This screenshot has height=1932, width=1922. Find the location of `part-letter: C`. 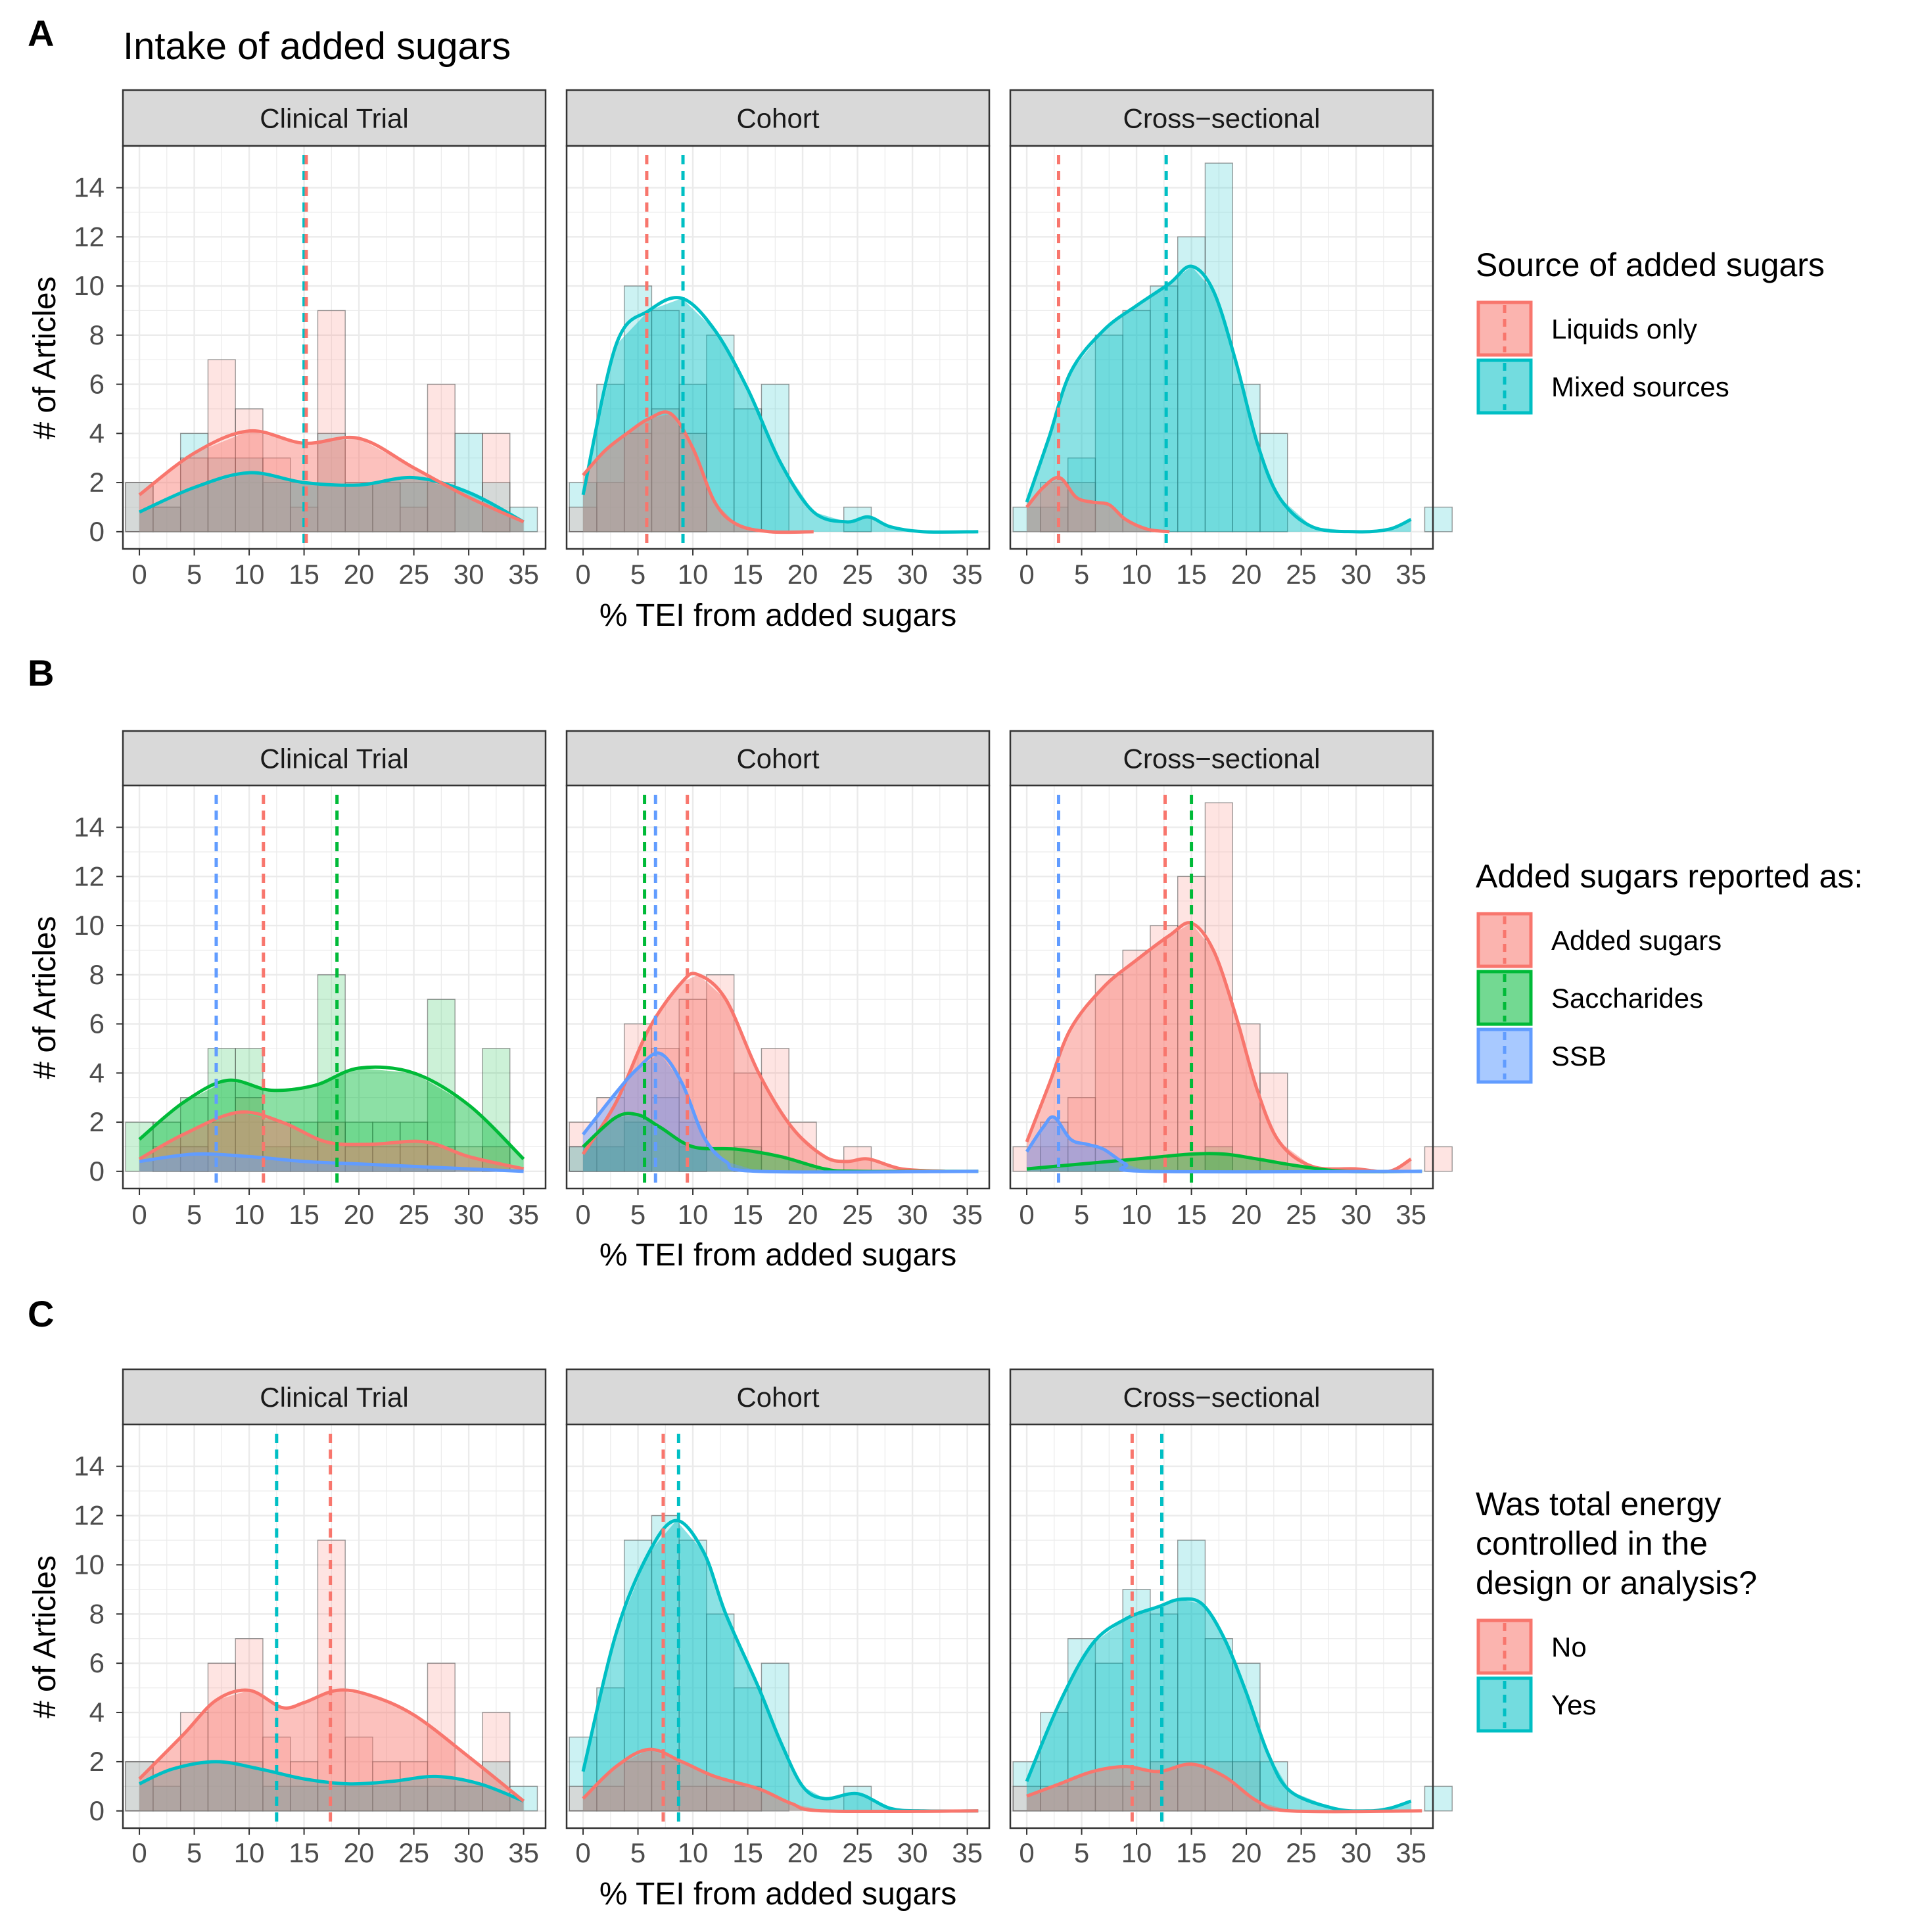

part-letter: C is located at coordinates (41, 1314).